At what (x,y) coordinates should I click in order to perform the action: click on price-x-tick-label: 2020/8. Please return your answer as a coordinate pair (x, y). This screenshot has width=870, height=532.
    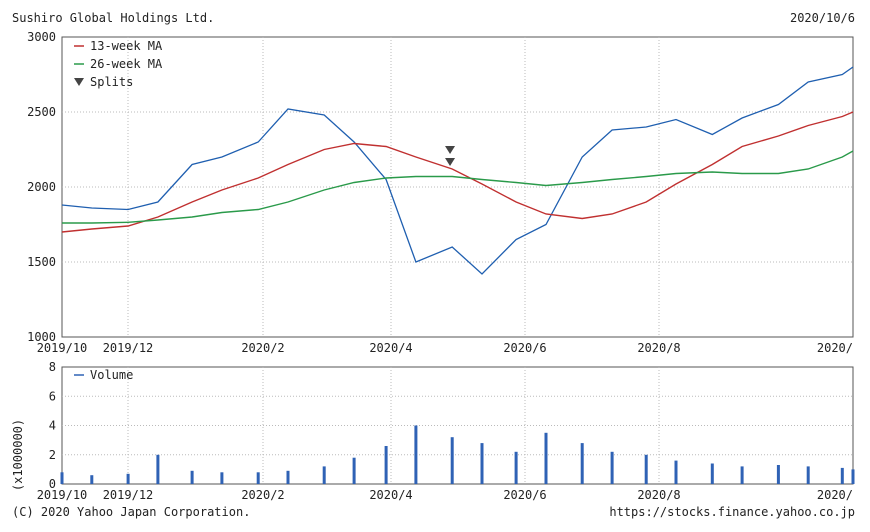
    Looking at the image, I should click on (658, 348).